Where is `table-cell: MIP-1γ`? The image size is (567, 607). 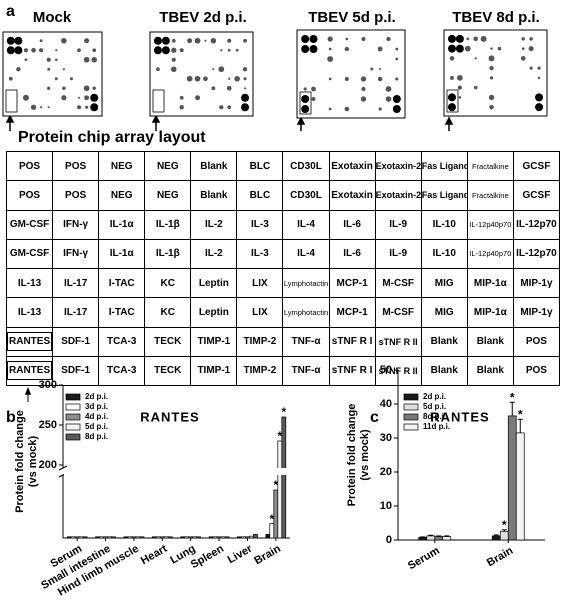
table-cell: MIP-1γ is located at coordinates (536, 283).